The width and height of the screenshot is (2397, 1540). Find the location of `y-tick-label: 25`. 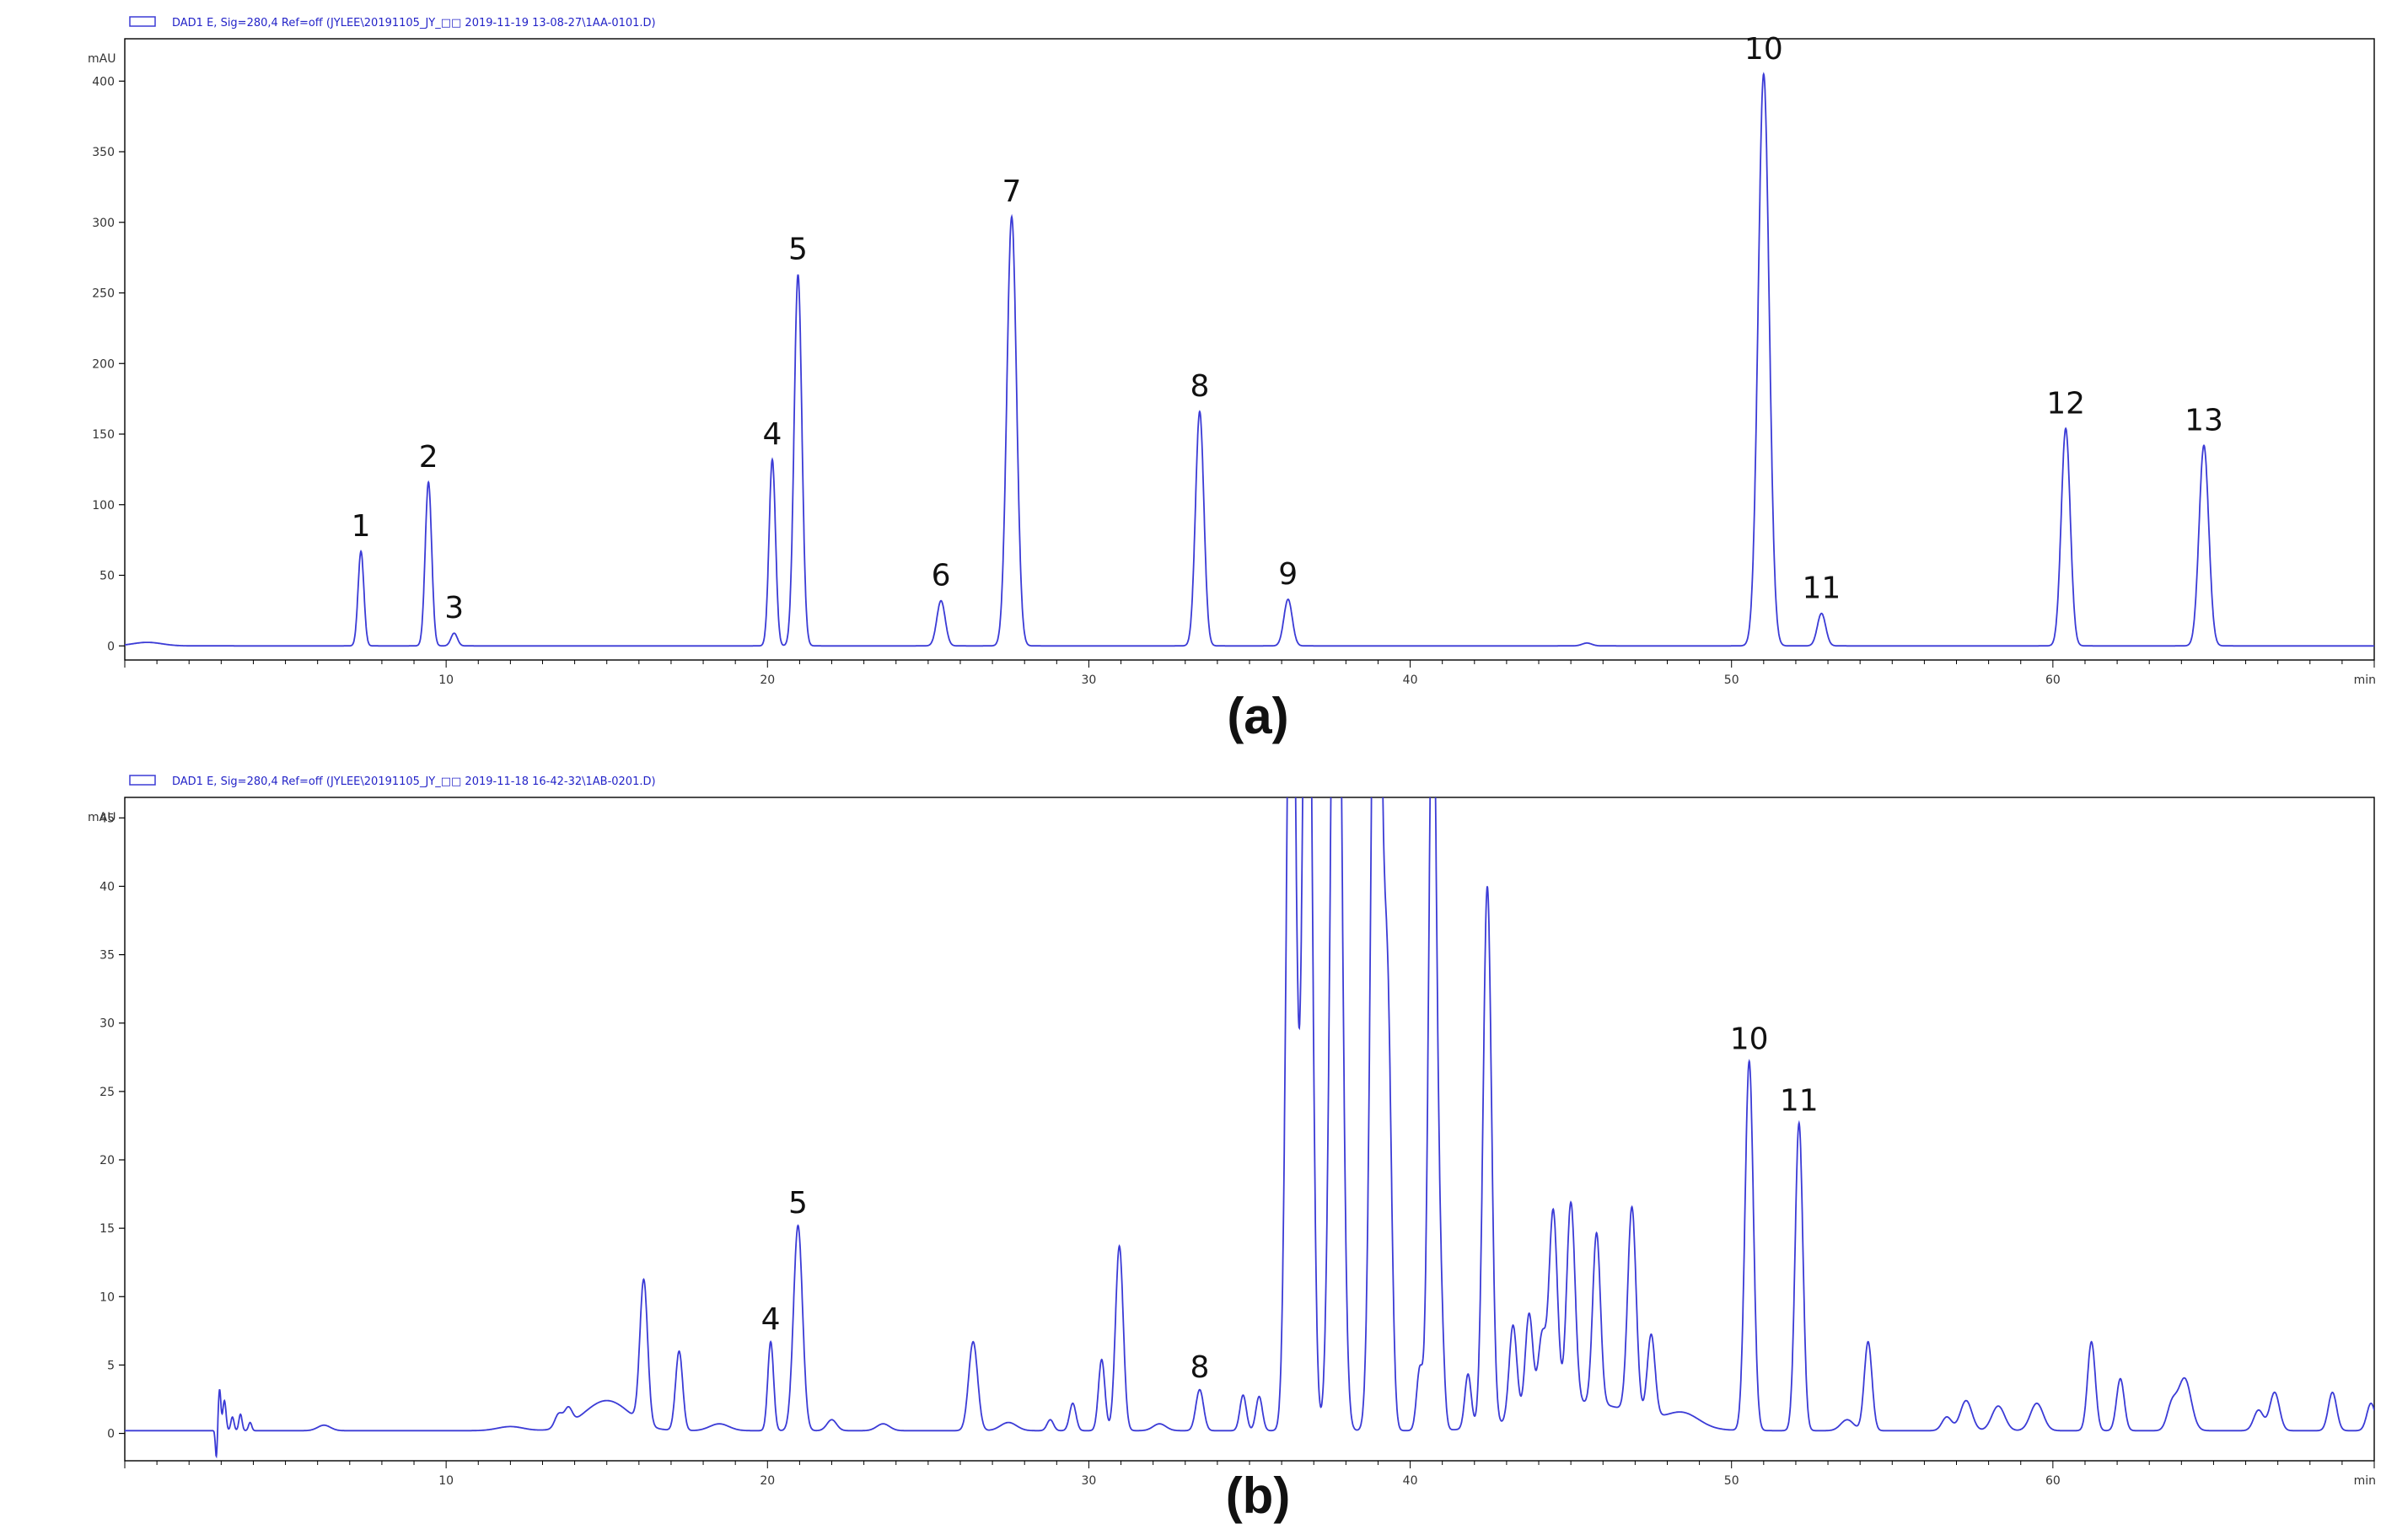

y-tick-label: 25 is located at coordinates (107, 1092).